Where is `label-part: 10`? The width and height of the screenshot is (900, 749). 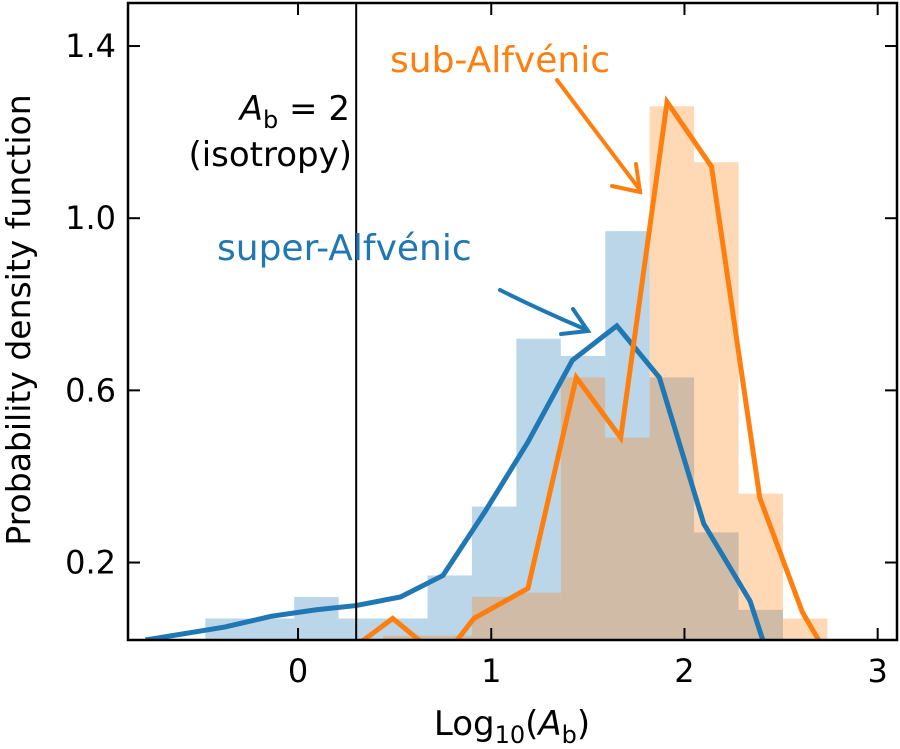 label-part: 10 is located at coordinates (510, 733).